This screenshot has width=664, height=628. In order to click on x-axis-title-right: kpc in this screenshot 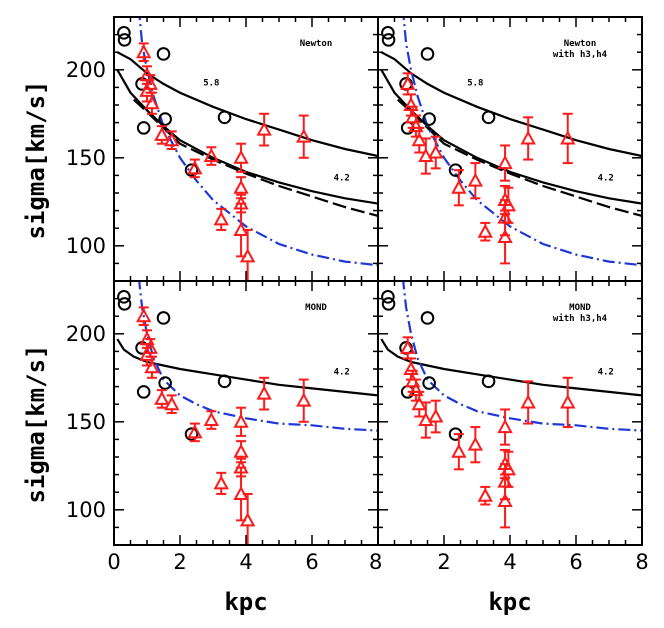, I will do `click(509, 602)`.